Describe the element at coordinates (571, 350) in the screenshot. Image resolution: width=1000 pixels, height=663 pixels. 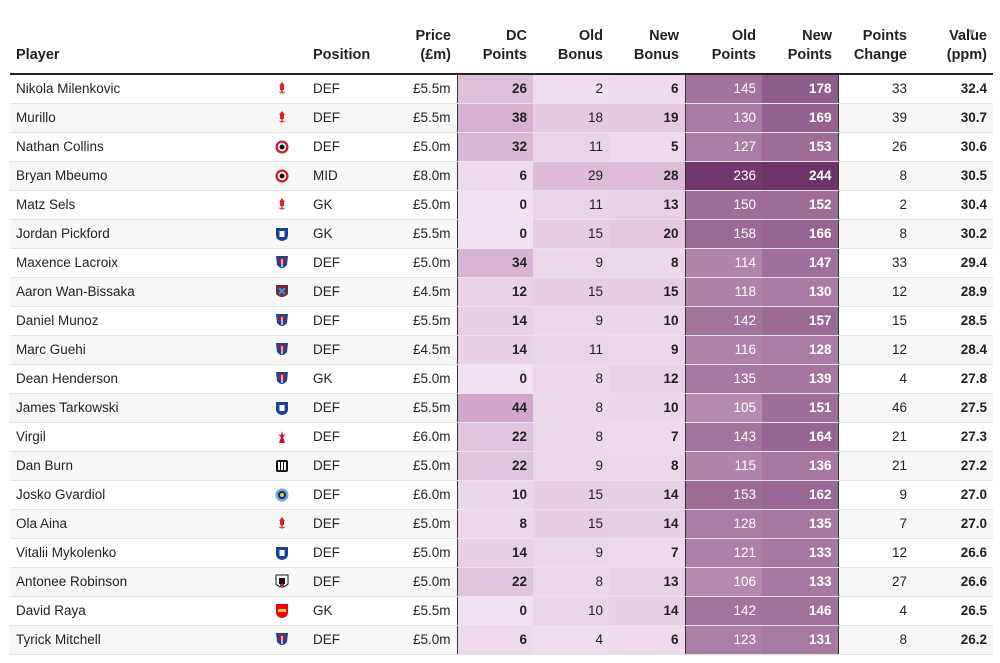
I see `old-bonus-cell: 11` at that location.